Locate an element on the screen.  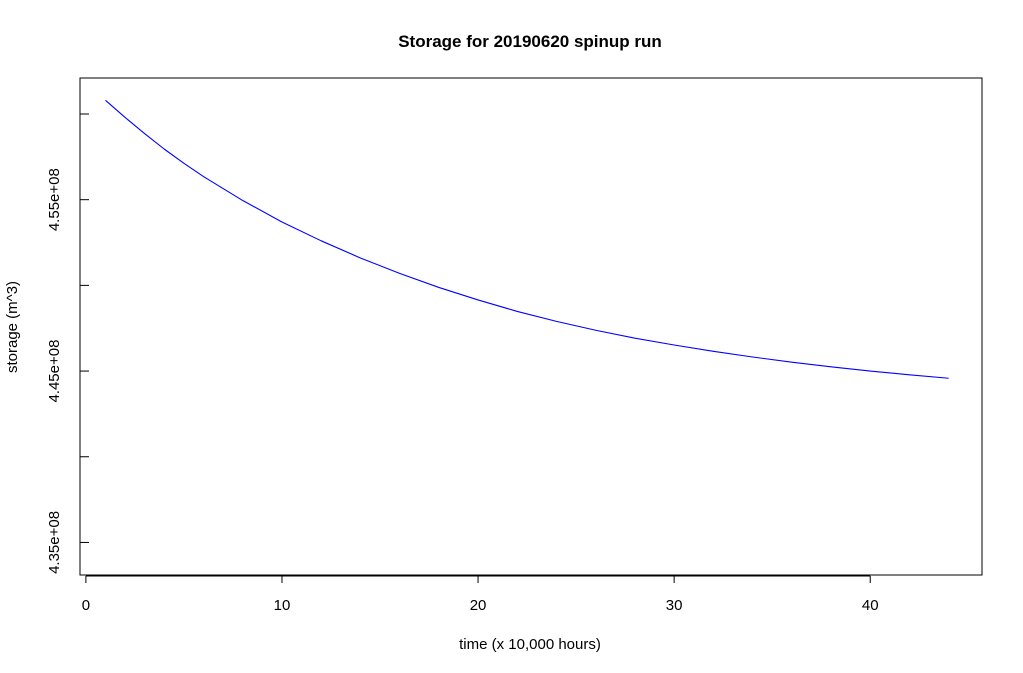
x-tick-label: 20 is located at coordinates (478, 605).